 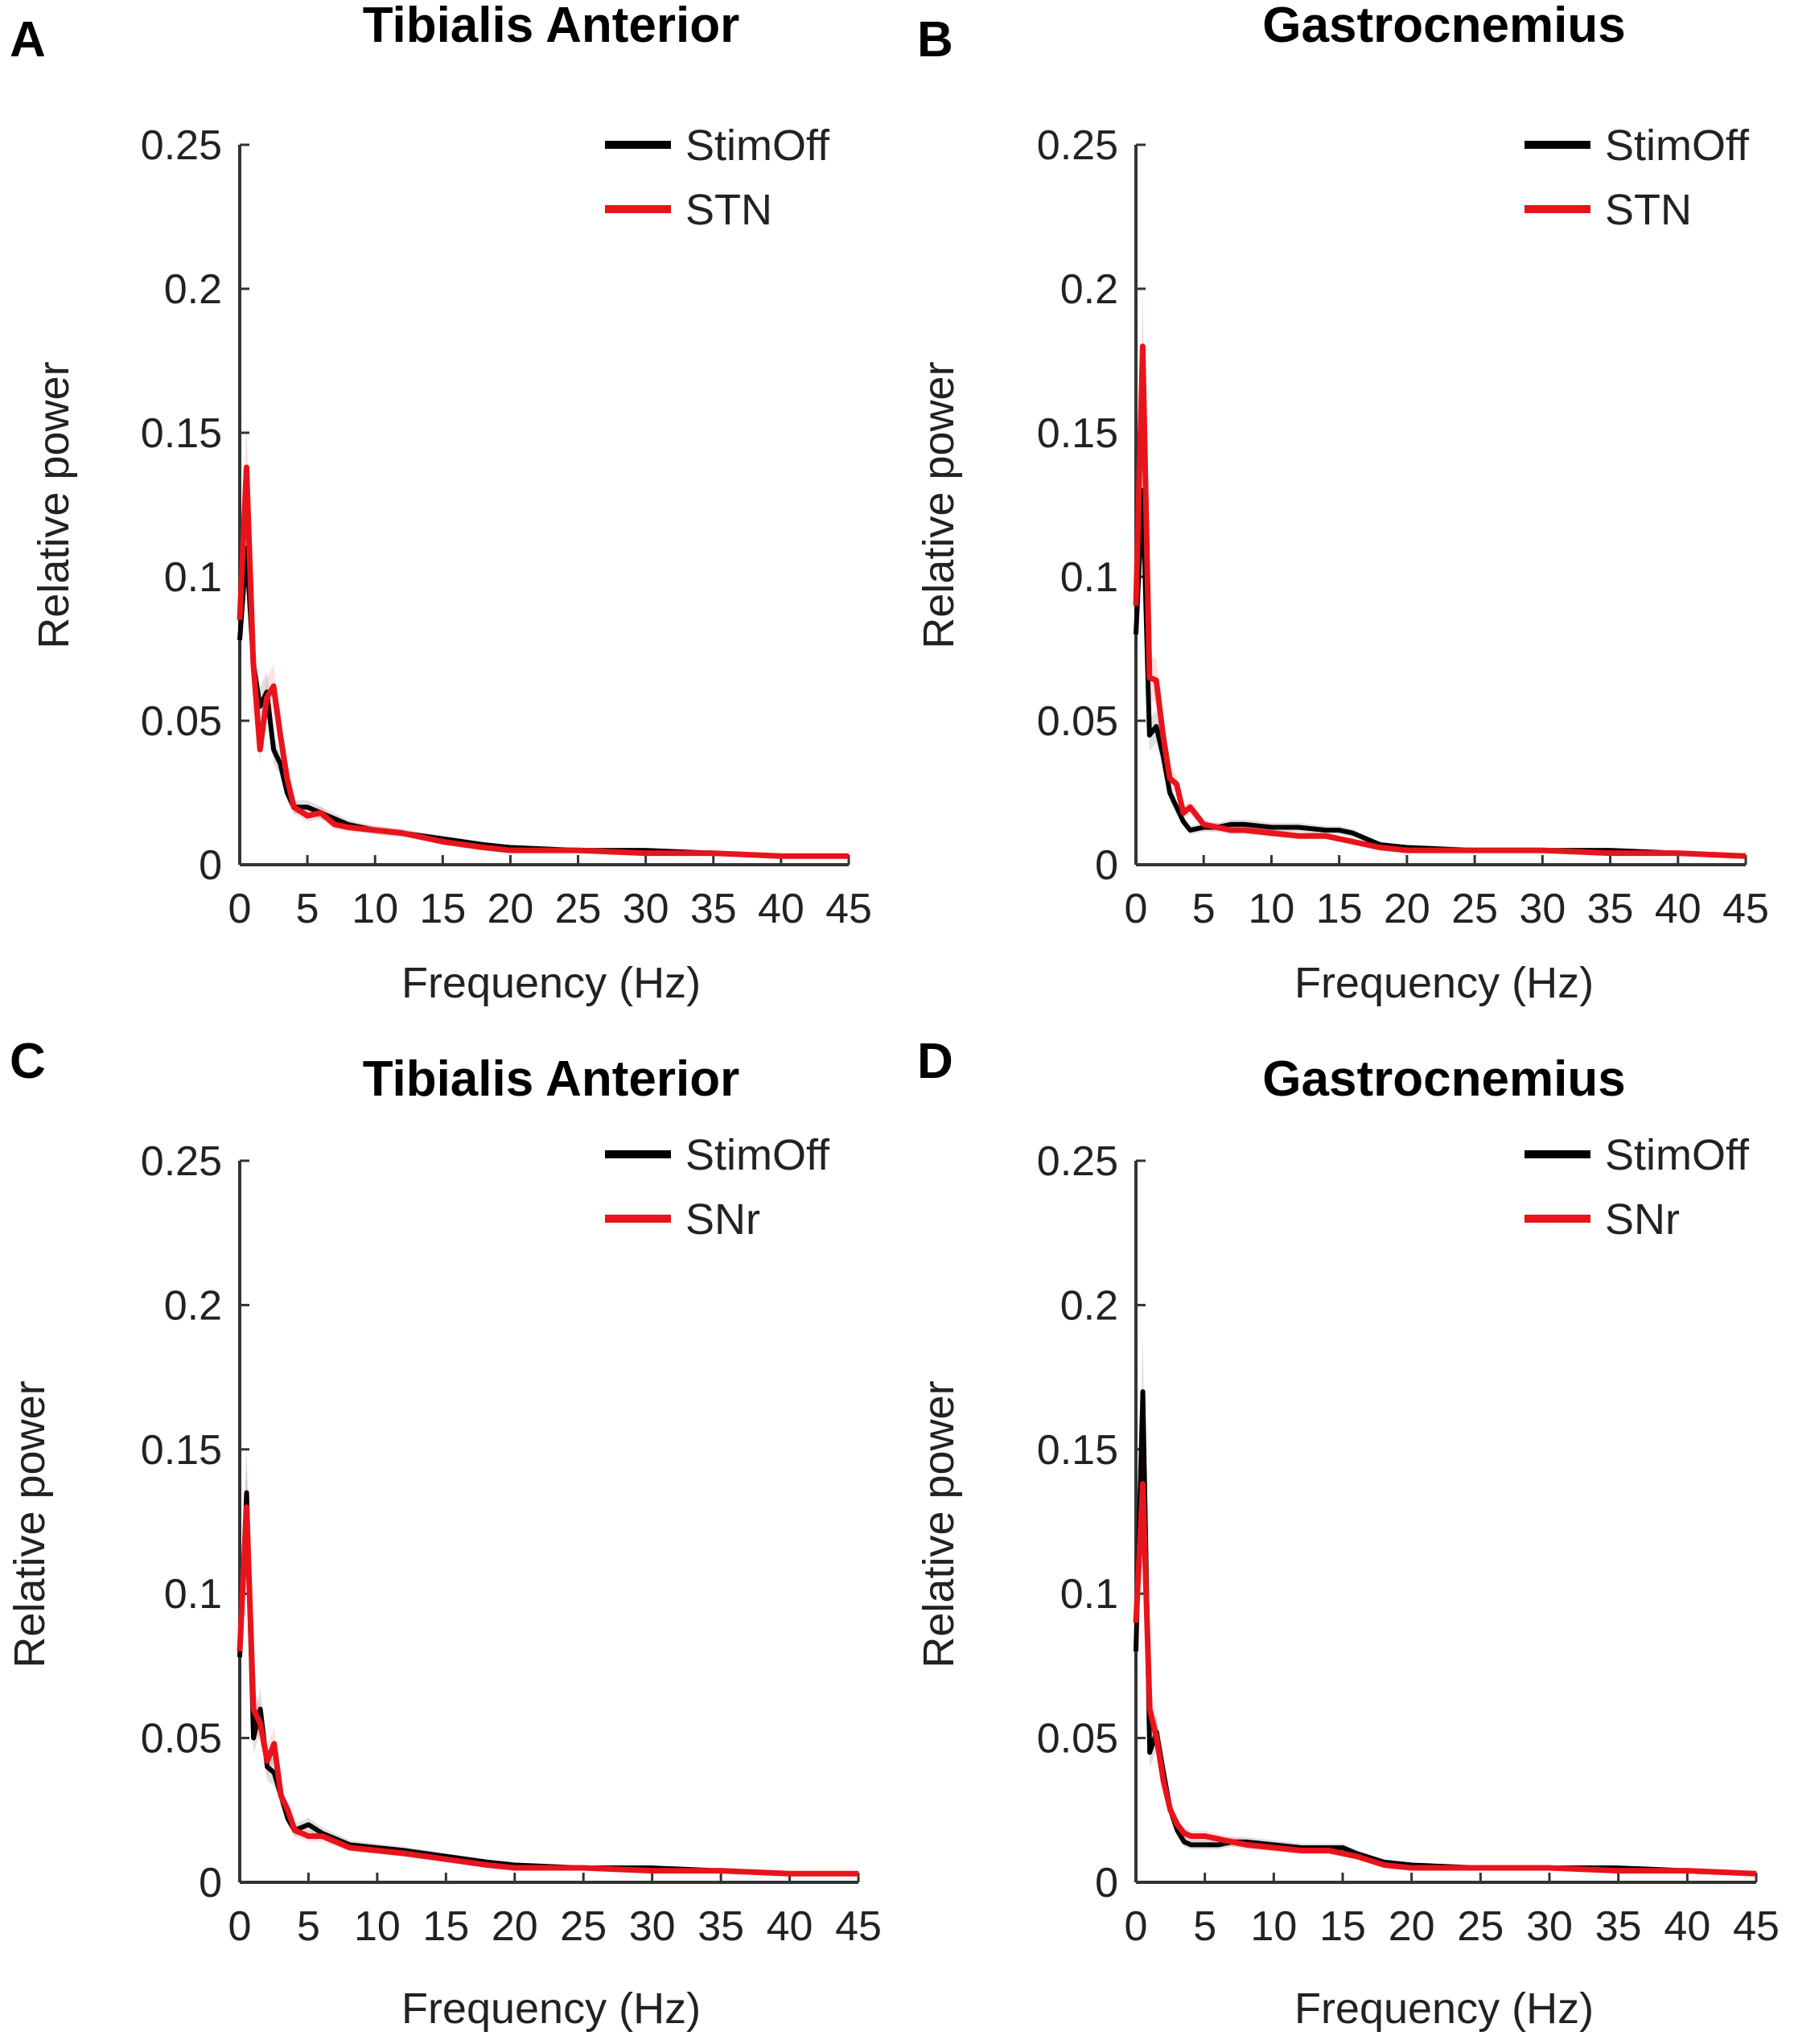 I want to click on panel-letter: B, so click(x=935, y=40).